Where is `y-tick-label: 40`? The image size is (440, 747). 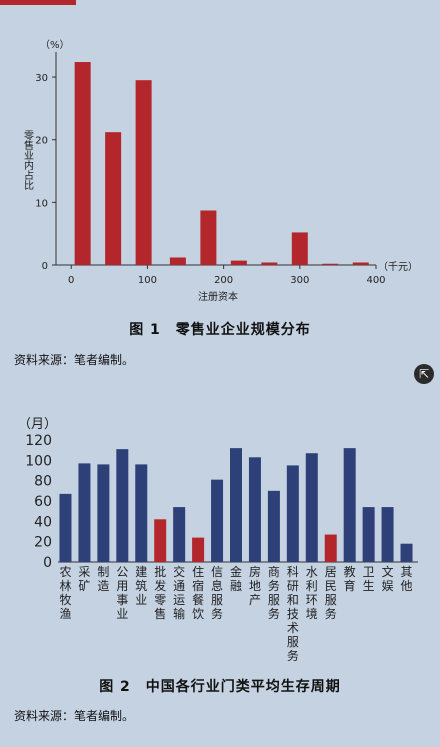
y-tick-label: 40 is located at coordinates (43, 522).